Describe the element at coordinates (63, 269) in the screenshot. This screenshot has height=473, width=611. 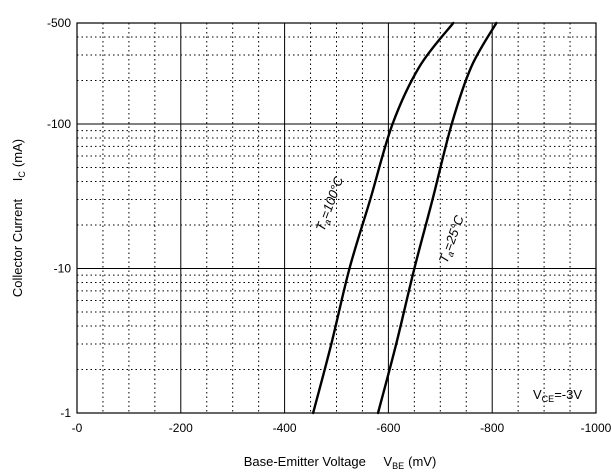
I see `y-tick-label: -10` at that location.